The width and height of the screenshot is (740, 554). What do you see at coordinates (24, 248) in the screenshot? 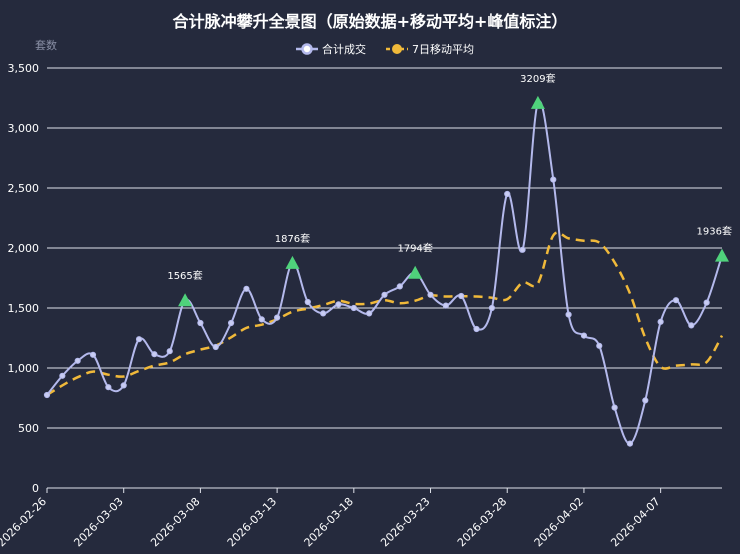
I see `y-tick-label: 2,000` at bounding box center [24, 248].